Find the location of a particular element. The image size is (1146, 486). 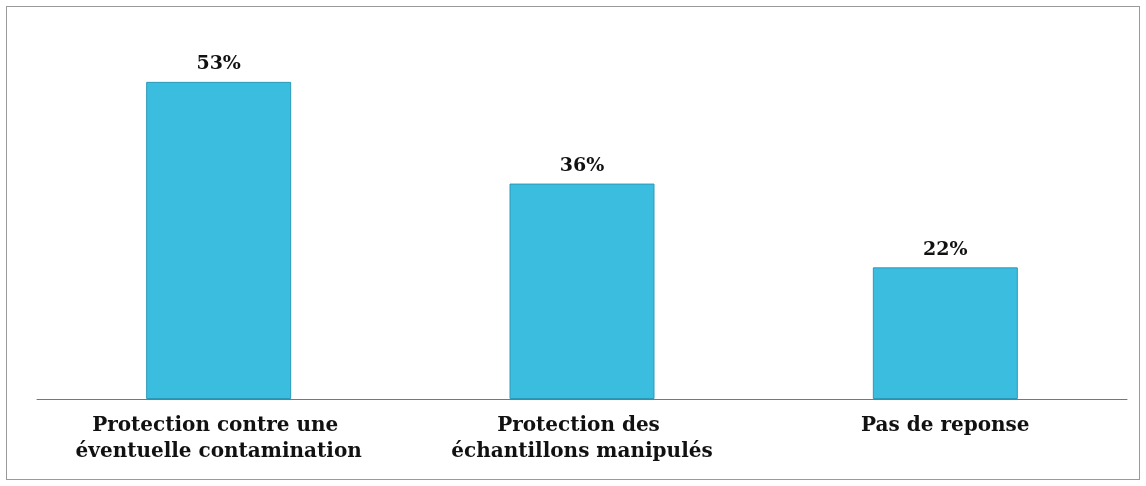

data-label: 22% is located at coordinates (945, 247).